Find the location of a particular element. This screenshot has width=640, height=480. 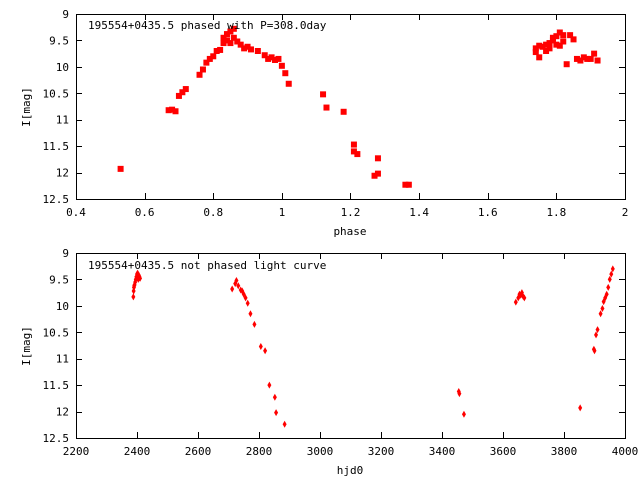

phased-y-tick-label: 9 is located at coordinates (65, 14).